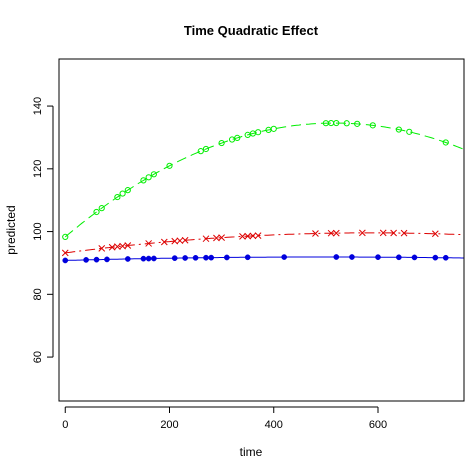 Image resolution: width=474 pixels, height=474 pixels. Describe the element at coordinates (264, 243) in the screenshot. I see `series-1-line` at that location.